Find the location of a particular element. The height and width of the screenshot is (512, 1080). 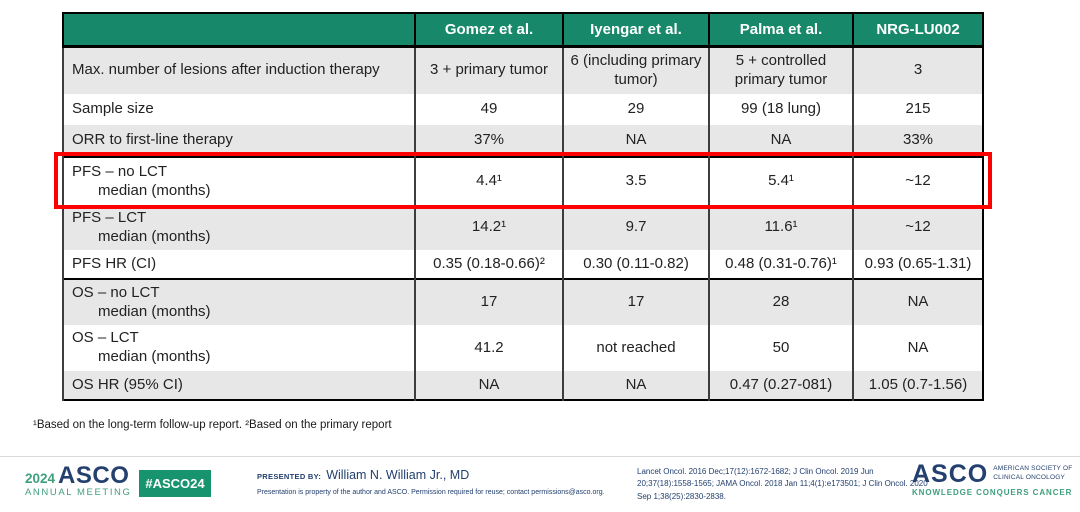

table-cell: 3 is located at coordinates (917, 70).